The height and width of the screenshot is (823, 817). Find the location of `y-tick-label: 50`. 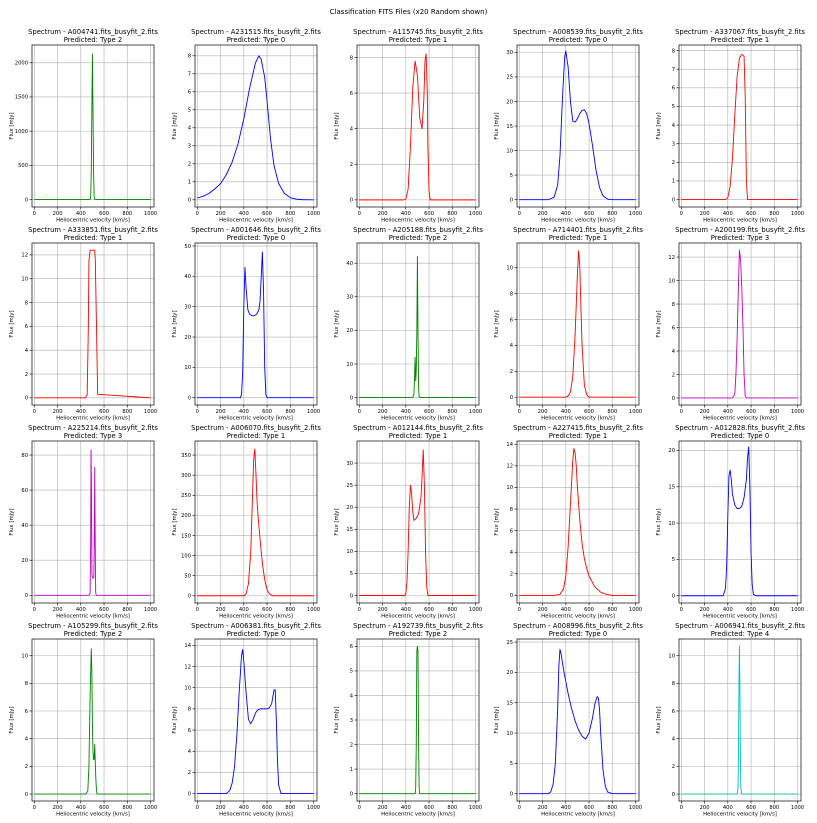

y-tick-label: 50 is located at coordinates (187, 576).